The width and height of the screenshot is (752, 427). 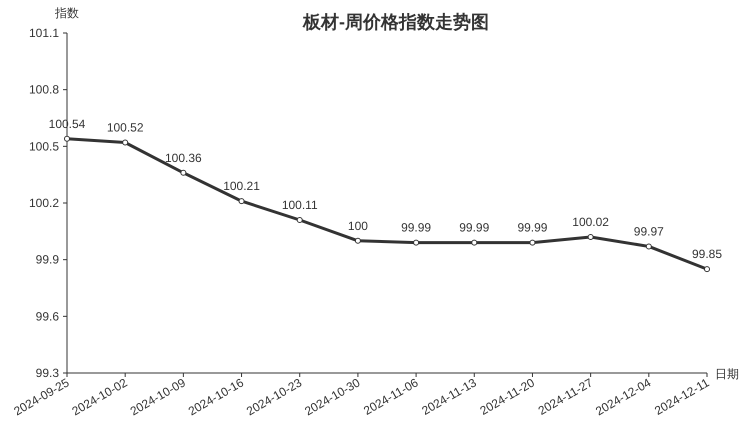 What do you see at coordinates (48, 373) in the screenshot?
I see `y-tick-label: 99.3` at bounding box center [48, 373].